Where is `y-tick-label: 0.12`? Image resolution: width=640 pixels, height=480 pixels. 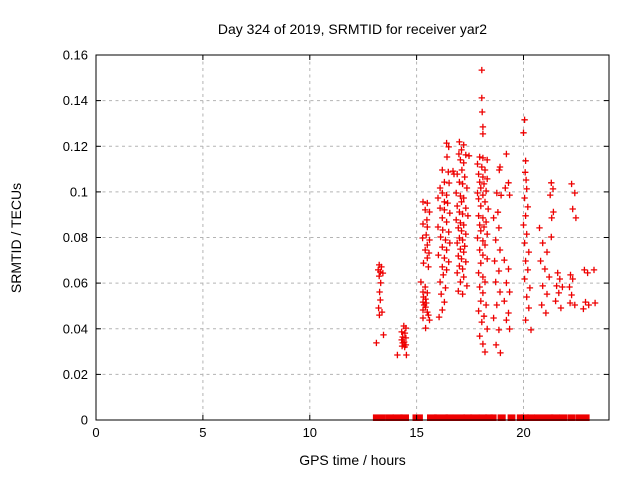
y-tick-label: 0.12 is located at coordinates (75, 146).